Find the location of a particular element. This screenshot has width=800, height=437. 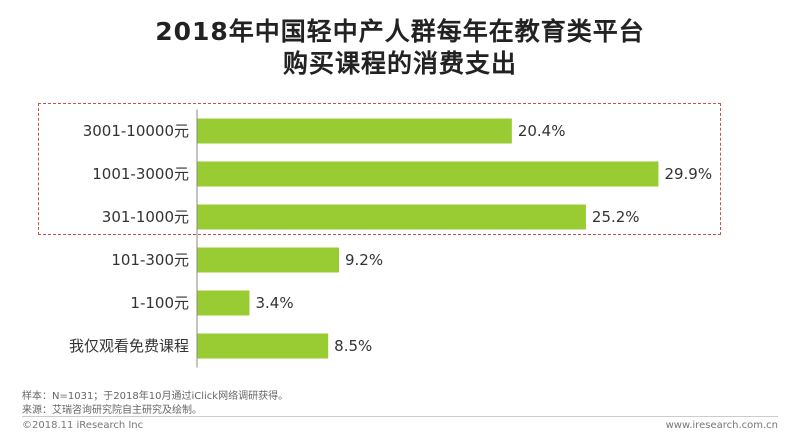

copyright-text: ©2018.11 iResearch Inc is located at coordinates (83, 425).